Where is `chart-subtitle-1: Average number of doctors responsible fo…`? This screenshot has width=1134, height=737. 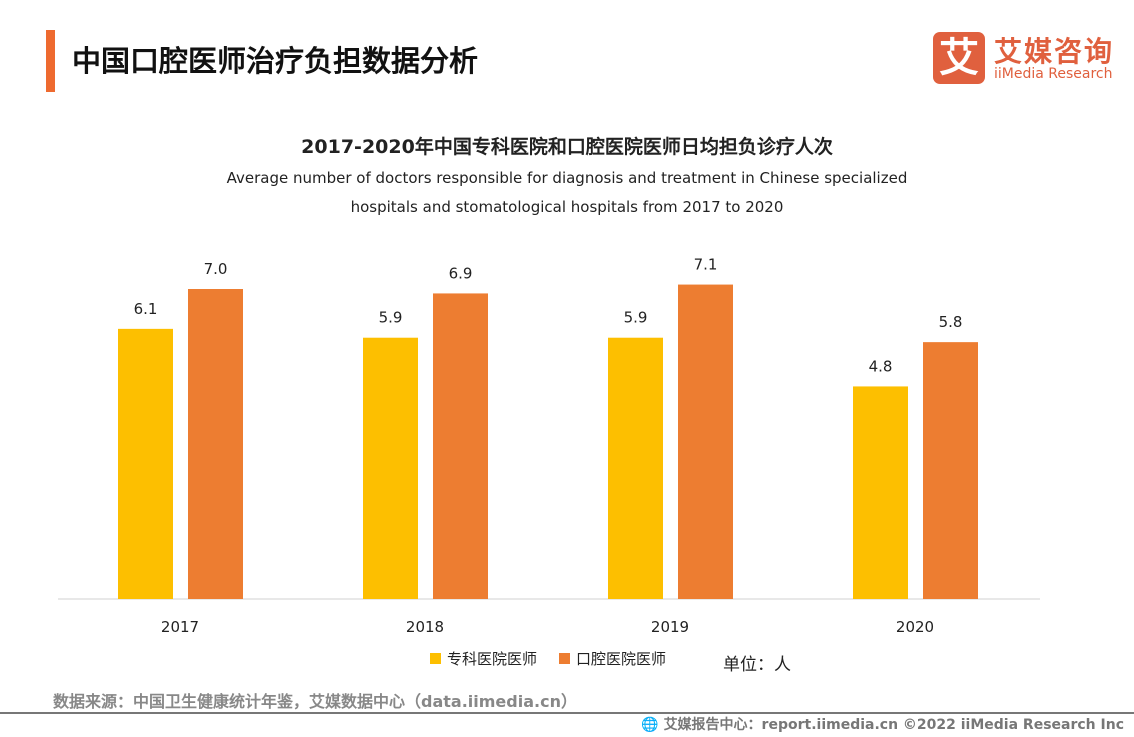 chart-subtitle-1: Average number of doctors responsible fo… is located at coordinates (567, 178).